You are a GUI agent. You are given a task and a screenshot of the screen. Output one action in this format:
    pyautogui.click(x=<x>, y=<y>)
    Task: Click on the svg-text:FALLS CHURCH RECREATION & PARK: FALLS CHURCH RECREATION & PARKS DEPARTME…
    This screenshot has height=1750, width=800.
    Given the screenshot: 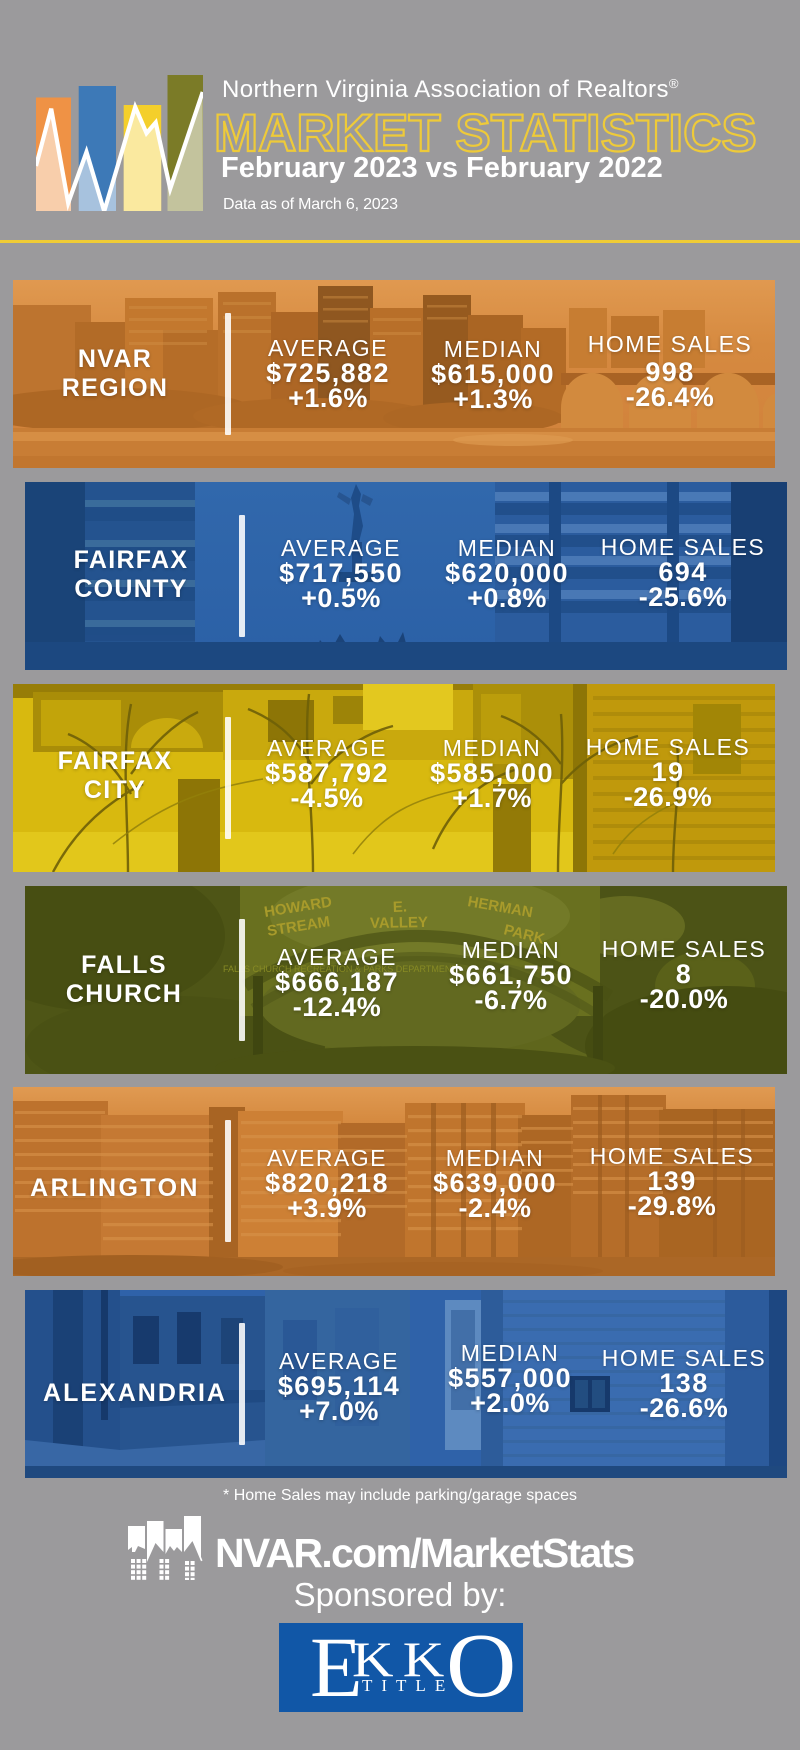 What is the action you would take?
    pyautogui.click(x=340, y=969)
    